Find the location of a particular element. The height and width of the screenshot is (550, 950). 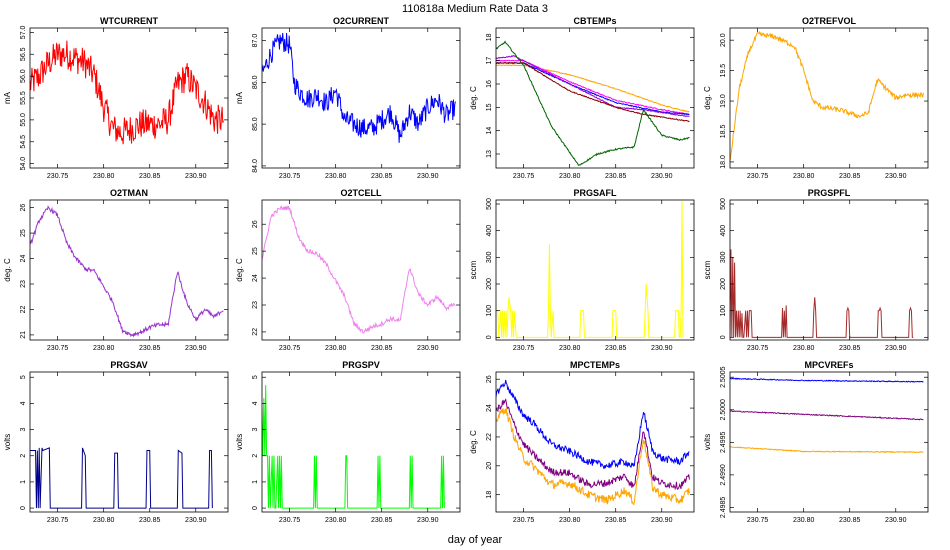

plot-frame-mpctemps is located at coordinates (595, 442).